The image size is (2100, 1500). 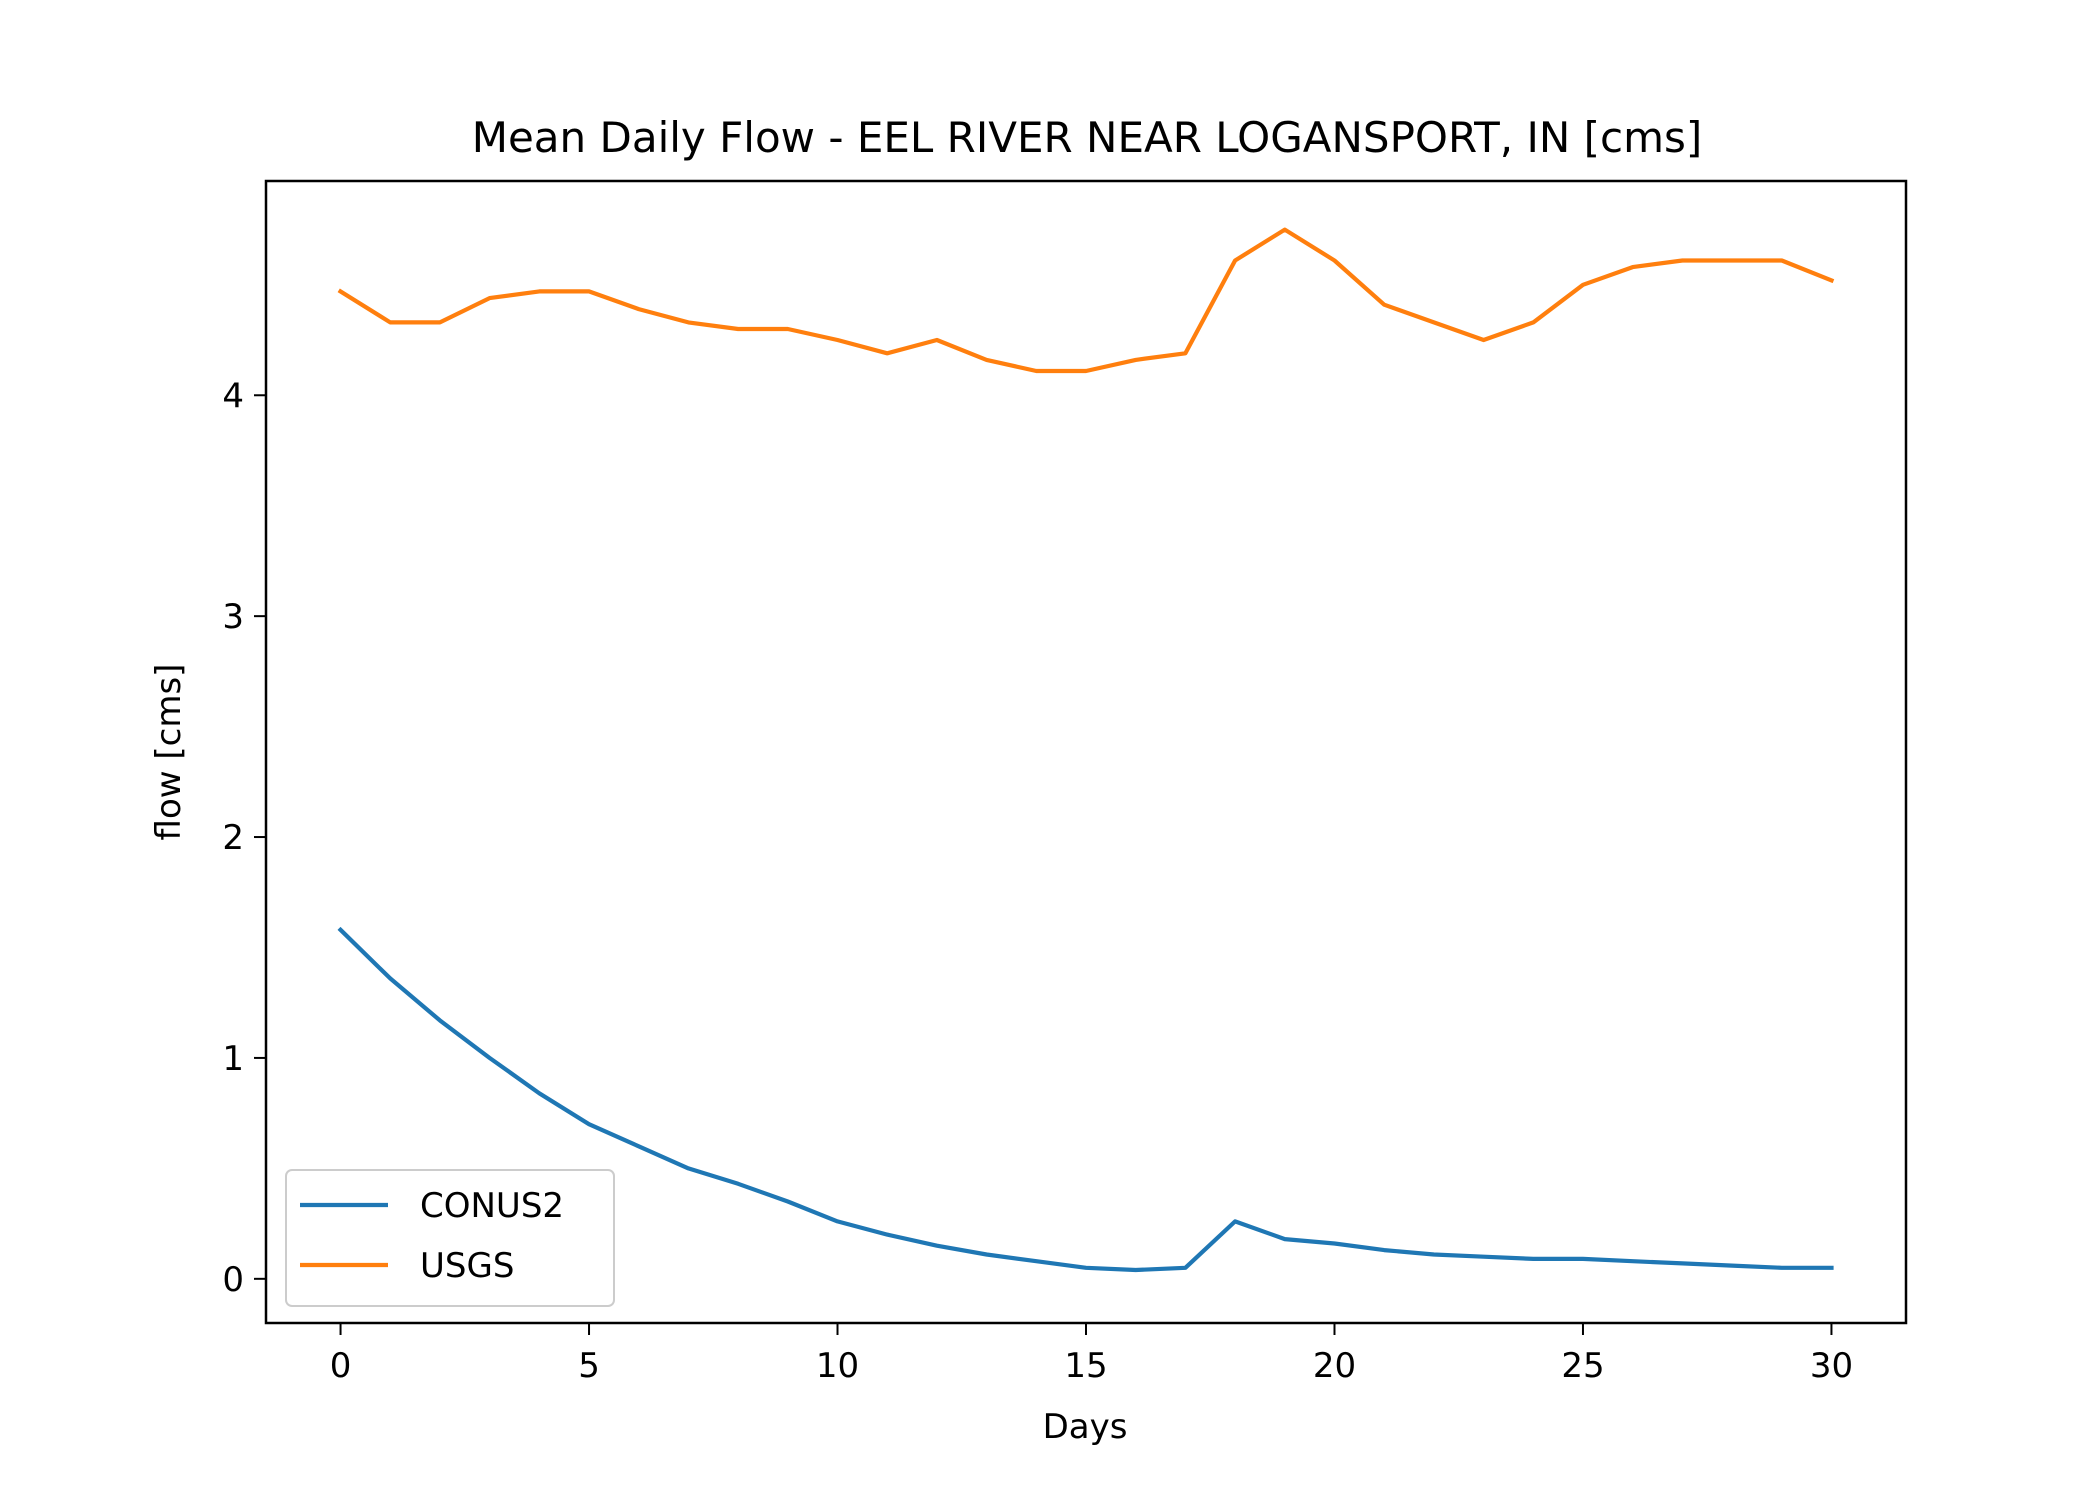 I want to click on x-tick-label: 25, so click(x=1582, y=1366).